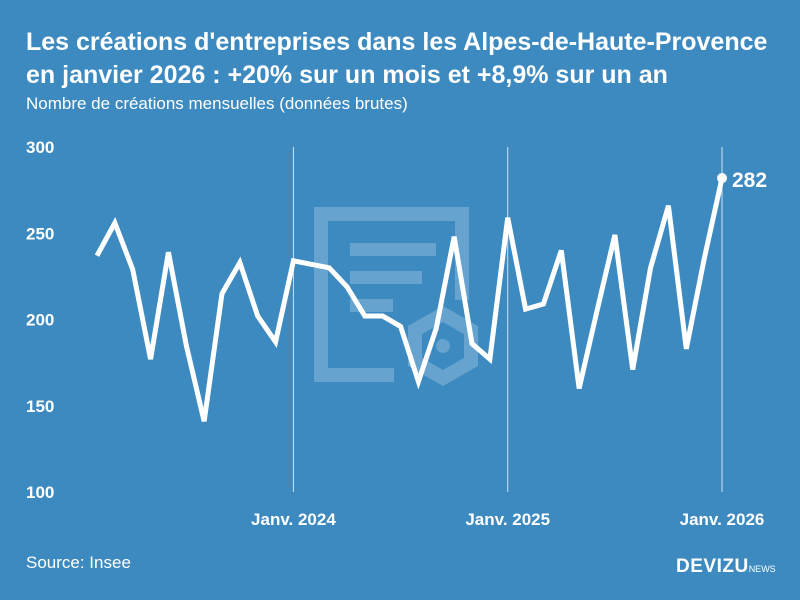 The height and width of the screenshot is (600, 800). I want to click on brand-suffix: NEWS, so click(762, 569).